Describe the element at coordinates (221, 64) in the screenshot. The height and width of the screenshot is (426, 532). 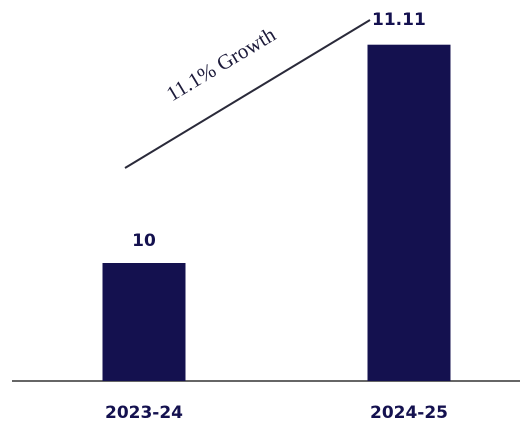
I see `annotation: 11.1% Growth` at that location.